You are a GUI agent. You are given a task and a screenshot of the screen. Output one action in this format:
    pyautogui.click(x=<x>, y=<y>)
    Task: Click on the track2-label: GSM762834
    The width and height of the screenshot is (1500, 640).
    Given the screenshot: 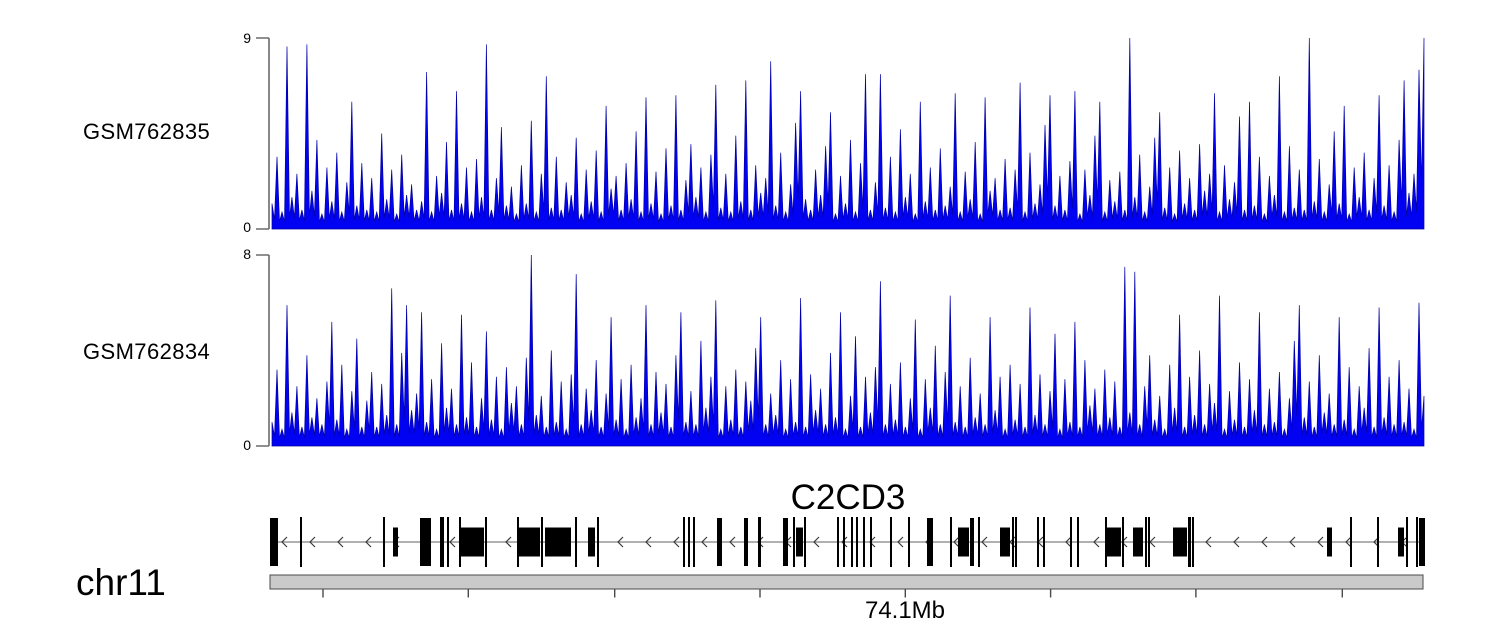 What is the action you would take?
    pyautogui.click(x=147, y=351)
    